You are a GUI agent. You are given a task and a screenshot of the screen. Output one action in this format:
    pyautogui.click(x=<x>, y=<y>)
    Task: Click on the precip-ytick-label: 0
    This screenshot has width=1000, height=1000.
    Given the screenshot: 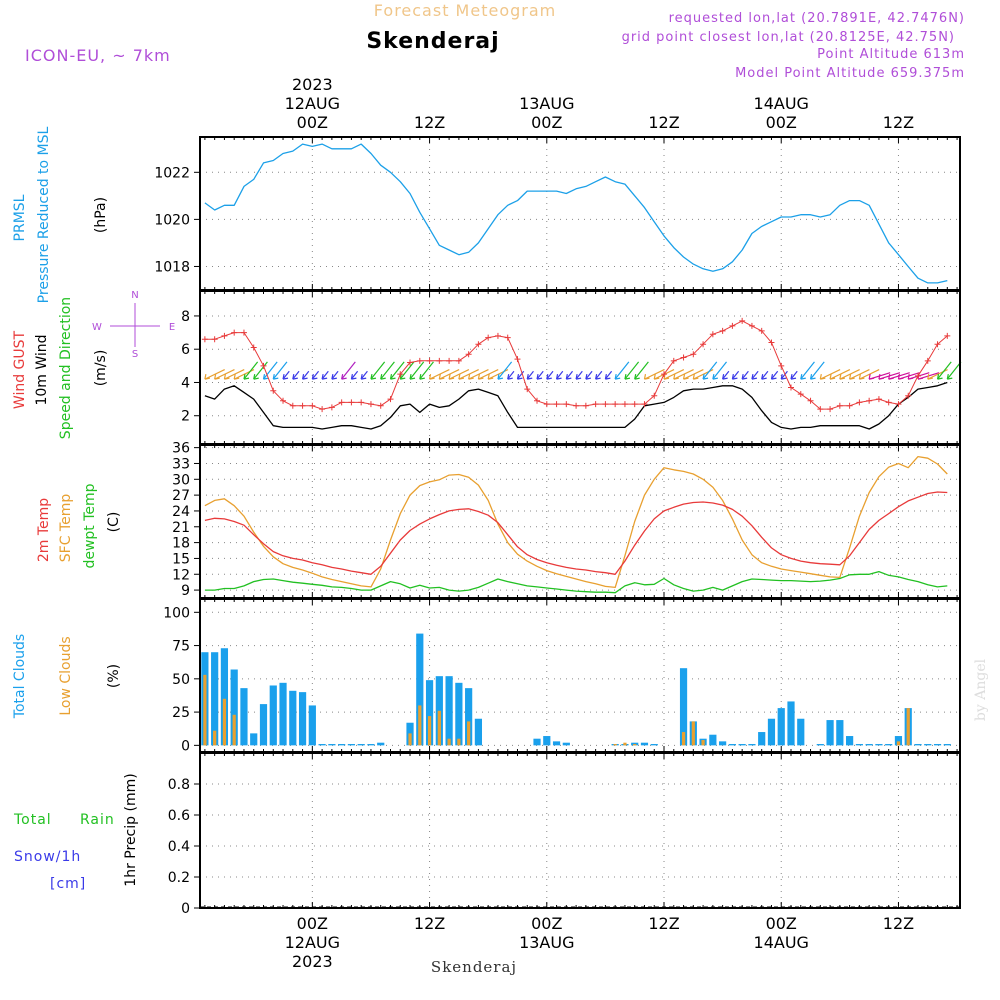 What is the action you would take?
    pyautogui.click(x=185, y=909)
    